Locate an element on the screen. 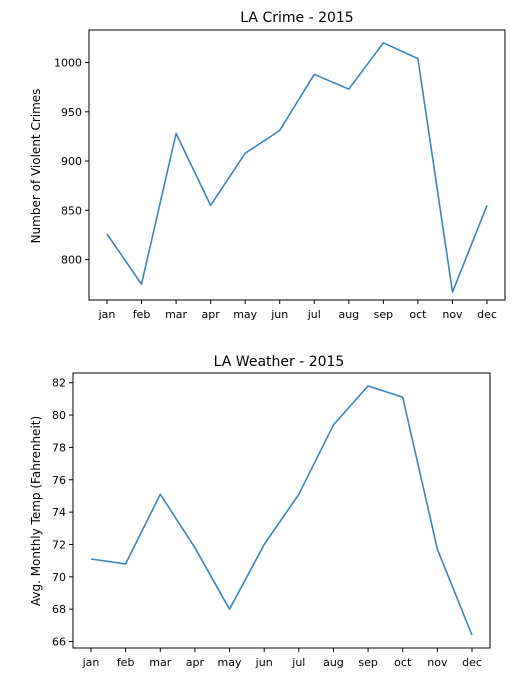  chart-title: LA Weather - 2015 is located at coordinates (279, 362).